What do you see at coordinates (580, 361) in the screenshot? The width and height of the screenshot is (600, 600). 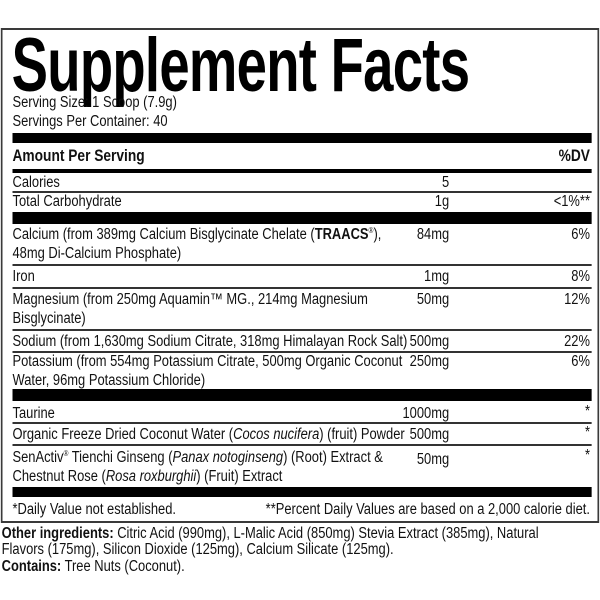 I see `row-potassium-dv: 6%` at bounding box center [580, 361].